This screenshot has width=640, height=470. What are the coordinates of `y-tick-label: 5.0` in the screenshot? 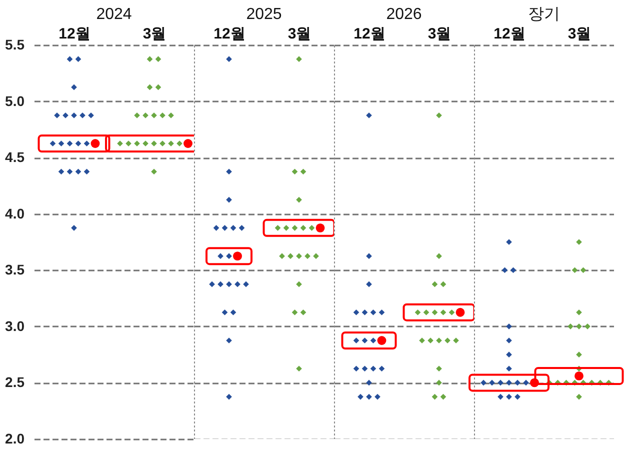 It's located at (15, 100).